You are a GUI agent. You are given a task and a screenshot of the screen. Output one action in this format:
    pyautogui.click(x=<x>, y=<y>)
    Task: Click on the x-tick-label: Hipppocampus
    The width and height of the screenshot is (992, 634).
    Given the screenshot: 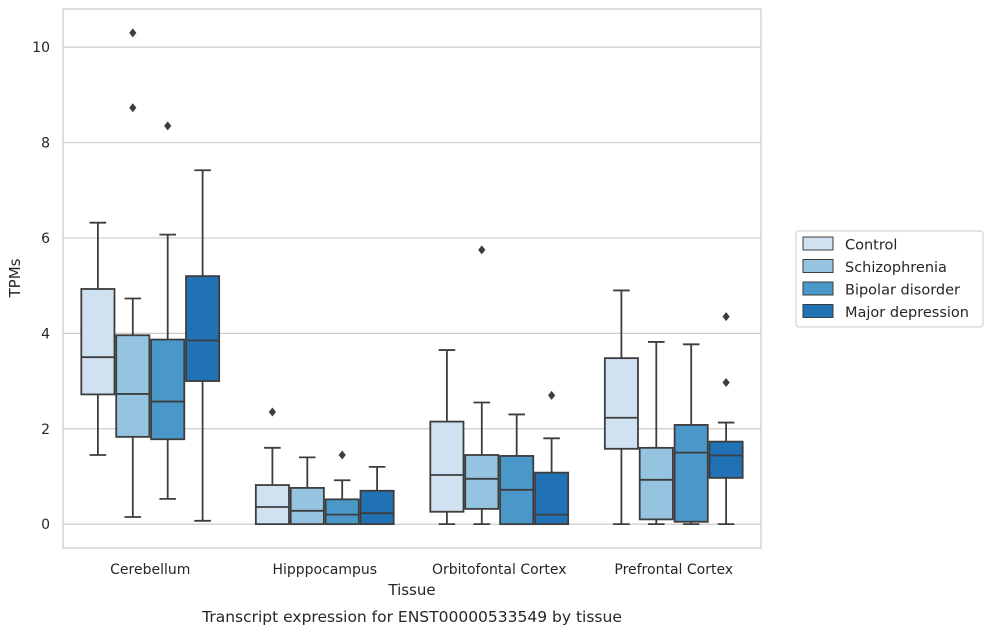 What is the action you would take?
    pyautogui.click(x=324, y=570)
    